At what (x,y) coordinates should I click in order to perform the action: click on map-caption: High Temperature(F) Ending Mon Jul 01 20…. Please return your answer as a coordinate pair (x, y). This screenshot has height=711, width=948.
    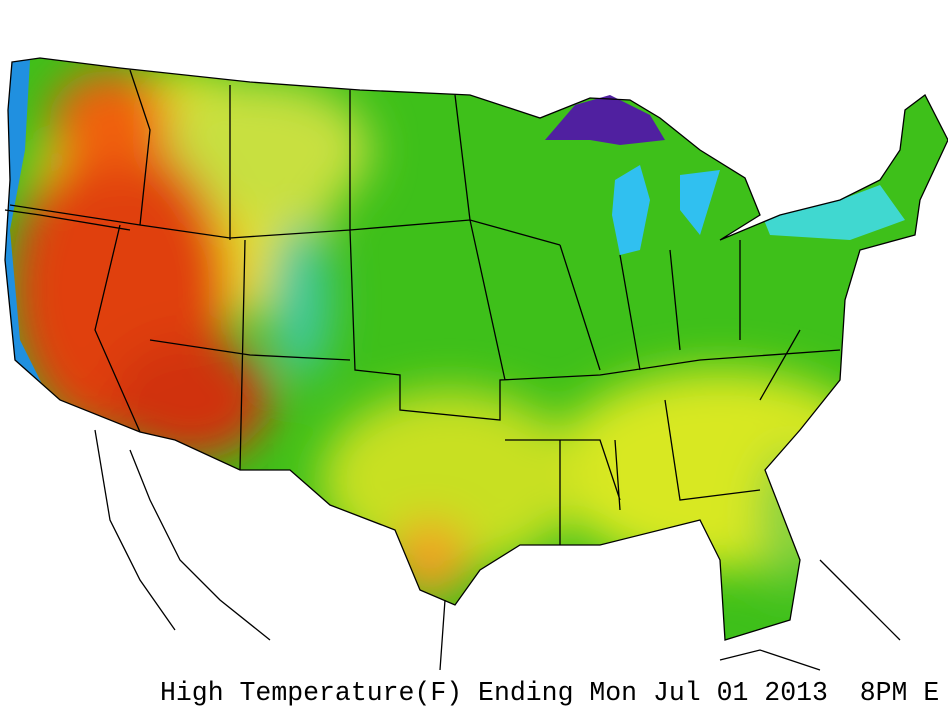
    Looking at the image, I should click on (549, 693).